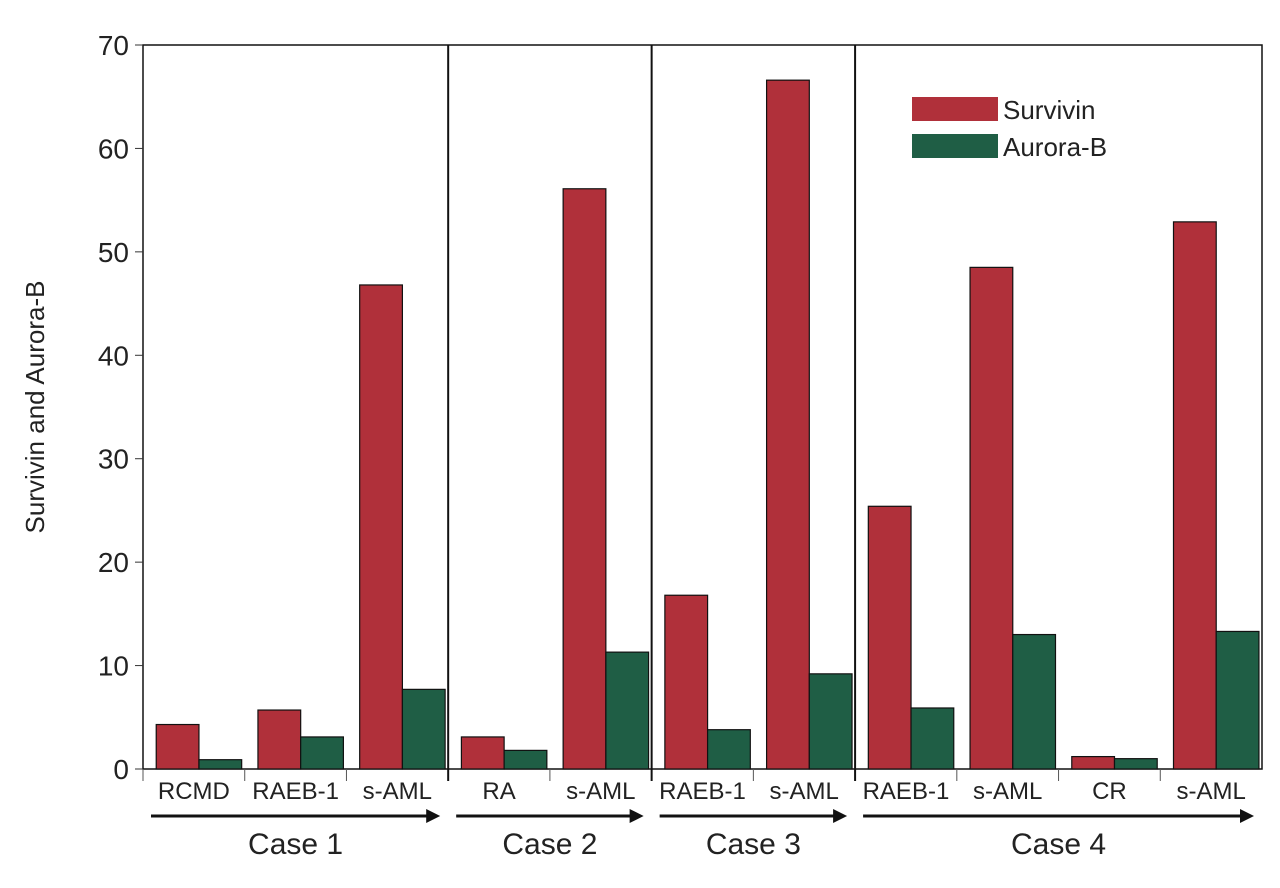 The width and height of the screenshot is (1280, 888). I want to click on y-tick-label: 60, so click(113, 148).